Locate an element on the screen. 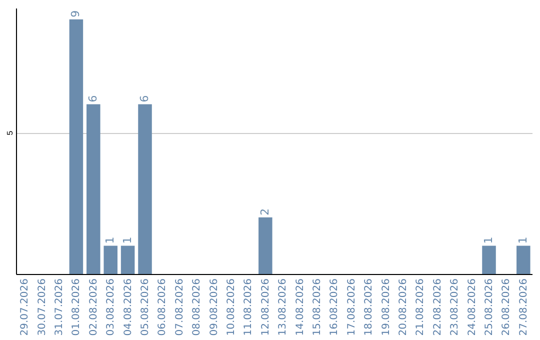 The height and width of the screenshot is (340, 540). x-tick-label: 27.08.2026 is located at coordinates (524, 307).